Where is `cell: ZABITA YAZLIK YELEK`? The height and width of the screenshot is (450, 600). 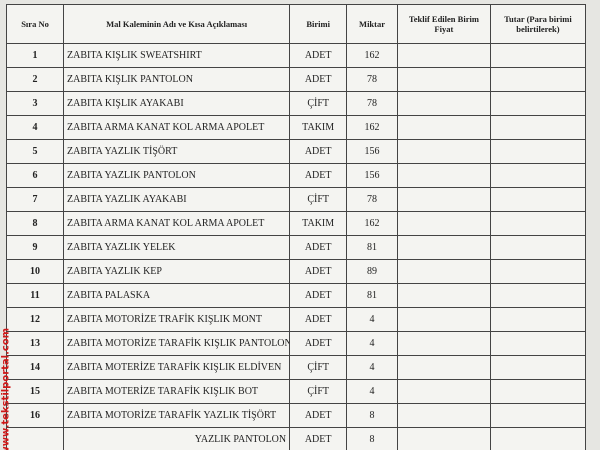
cell: ZABITA YAZLIK YELEK is located at coordinates (177, 247).